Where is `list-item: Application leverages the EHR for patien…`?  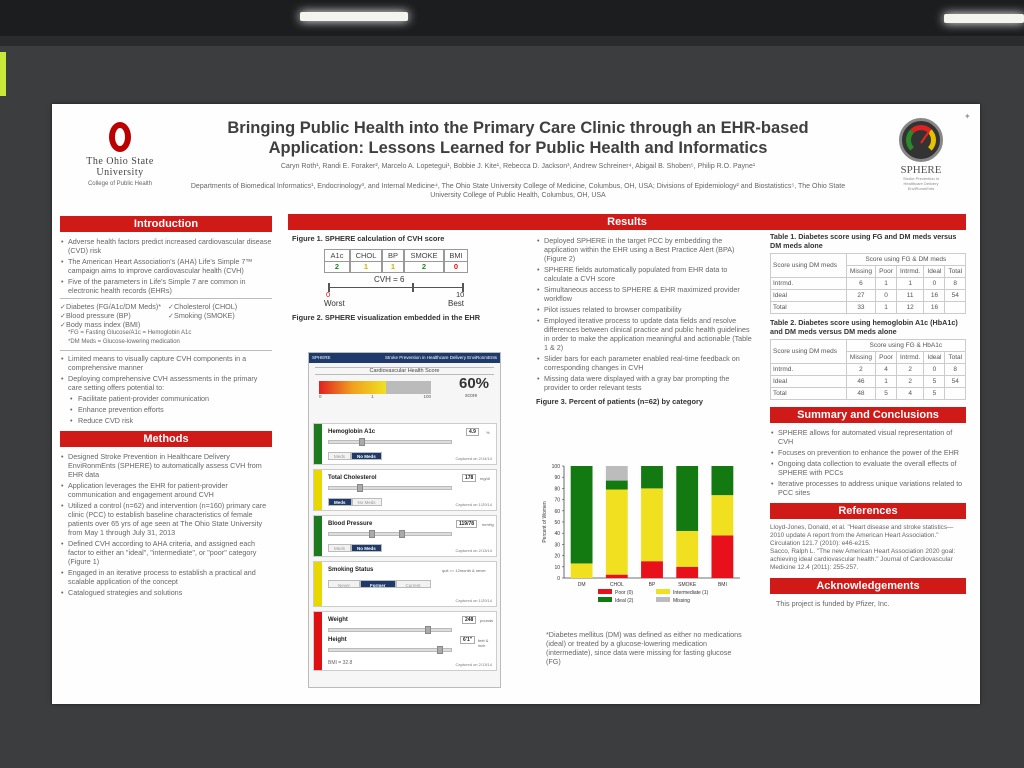 list-item: Application leverages the EHR for patien… is located at coordinates (166, 490).